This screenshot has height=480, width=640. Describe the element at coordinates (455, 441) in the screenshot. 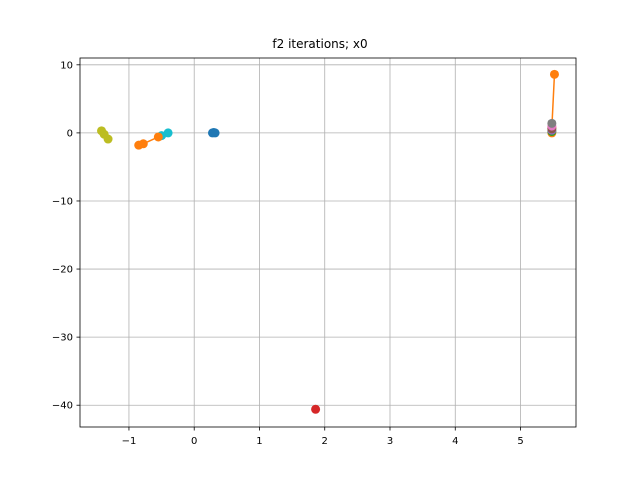

I see `x-tick-label: 4` at that location.